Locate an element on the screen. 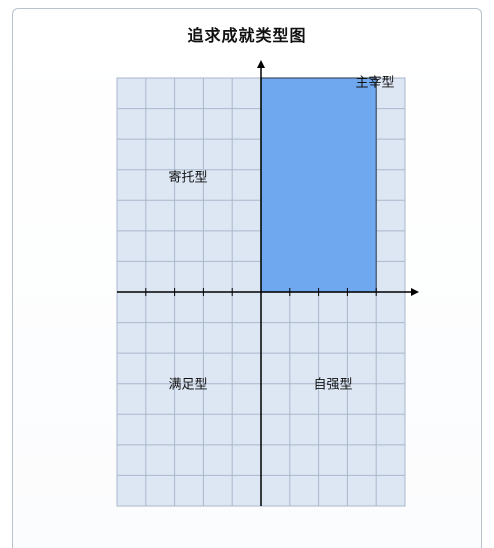  quadrant-label-content: 满足型 is located at coordinates (188, 385).